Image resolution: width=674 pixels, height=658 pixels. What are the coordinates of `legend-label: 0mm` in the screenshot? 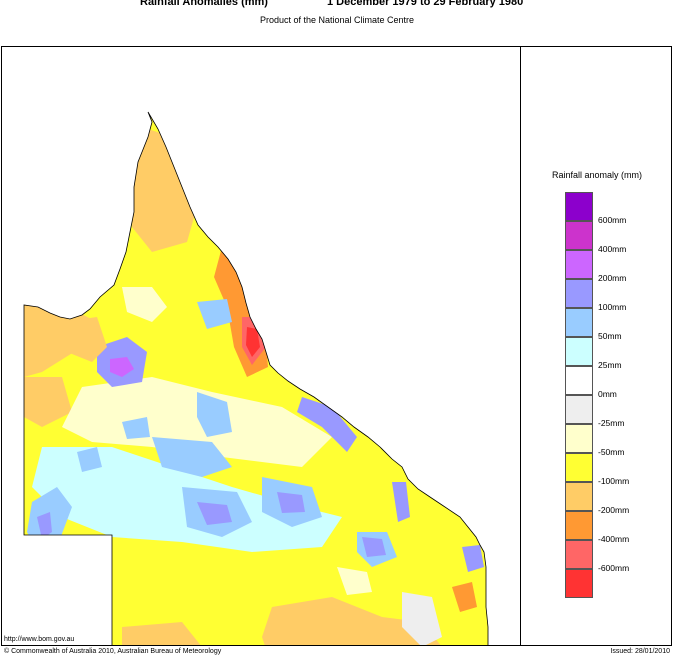 It's located at (607, 394).